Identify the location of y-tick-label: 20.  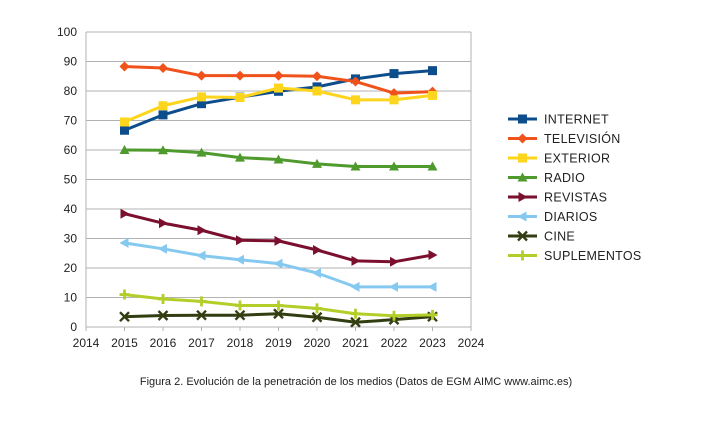
(71, 268).